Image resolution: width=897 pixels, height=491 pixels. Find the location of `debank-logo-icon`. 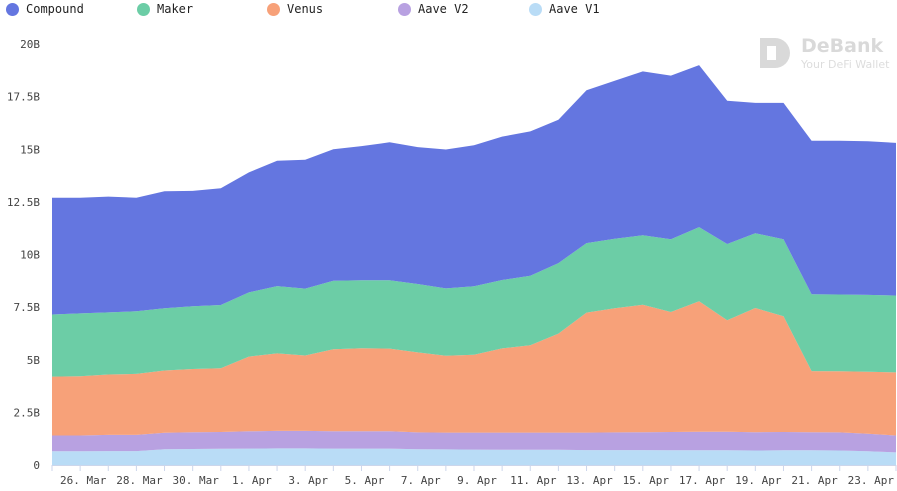

debank-logo-icon is located at coordinates (775, 53).